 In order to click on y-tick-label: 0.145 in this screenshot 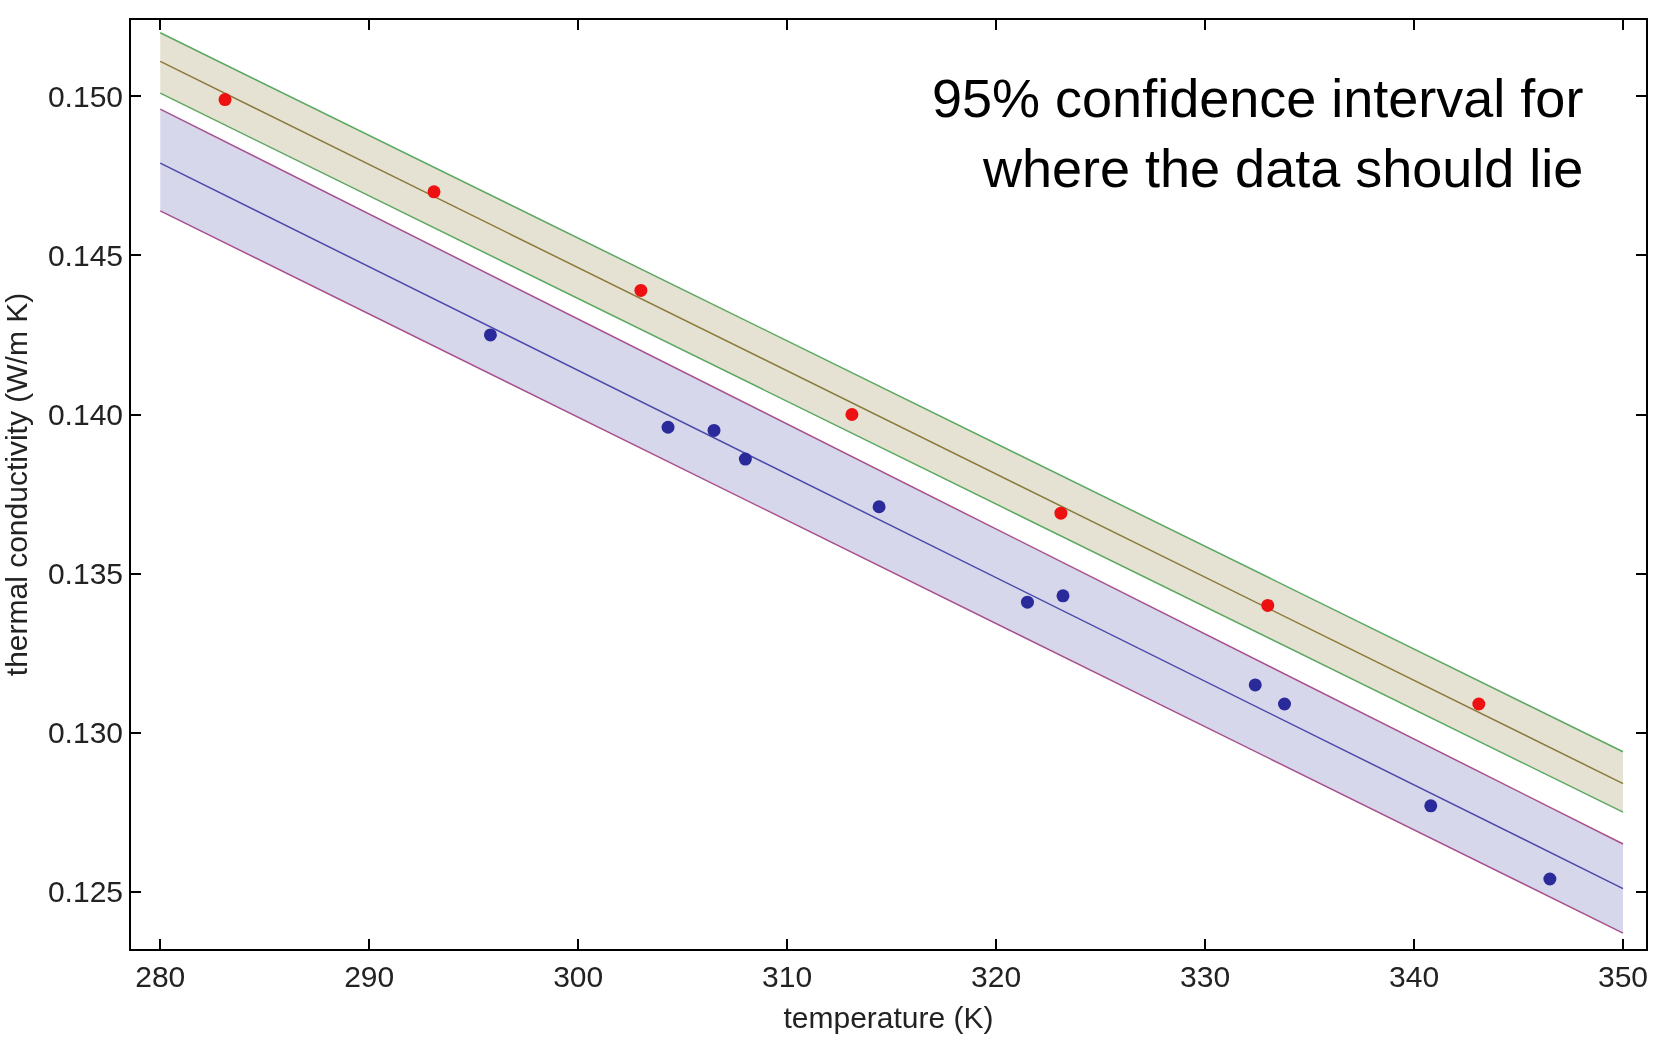, I will do `click(85, 255)`.